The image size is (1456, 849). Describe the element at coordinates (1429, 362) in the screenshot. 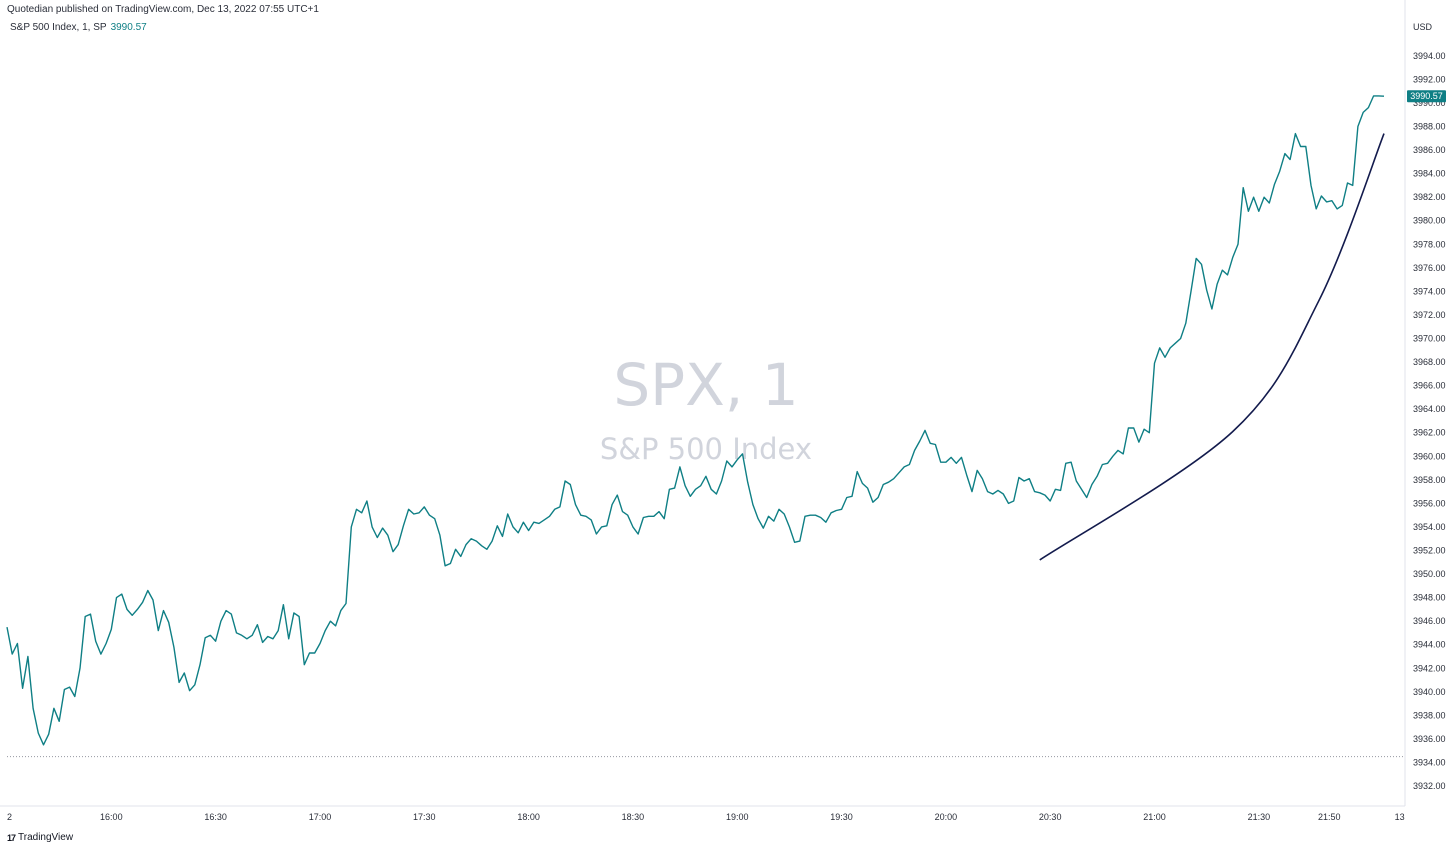

I see `price-tick-label: 3968.00` at that location.